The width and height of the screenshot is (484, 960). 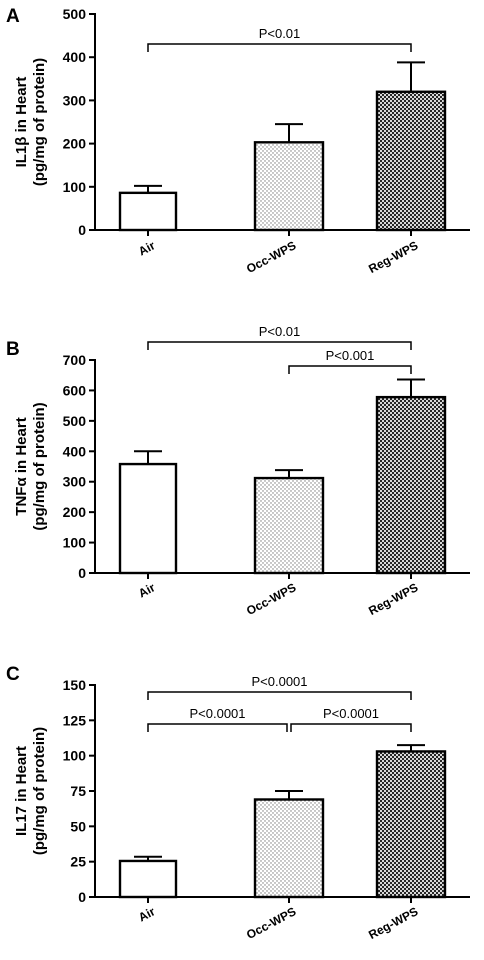 What do you see at coordinates (21, 122) in the screenshot?
I see `y-axis-label-line-1: IL1β in Heart` at bounding box center [21, 122].